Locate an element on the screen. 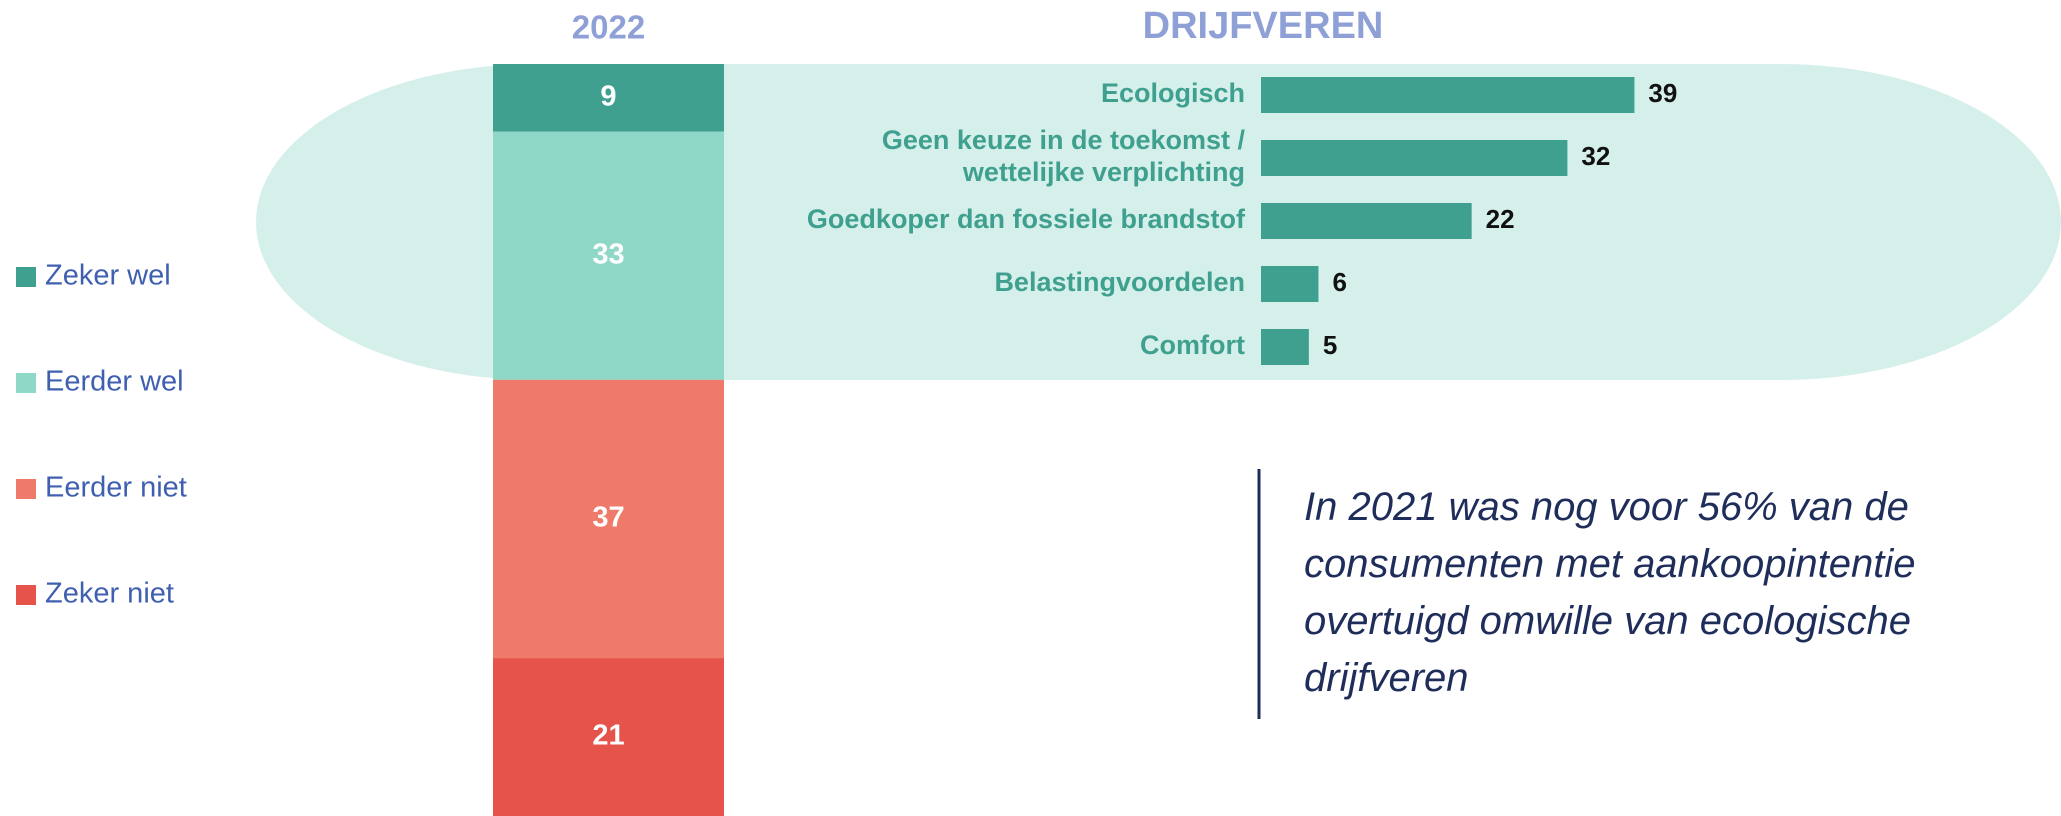  data-label: 33 is located at coordinates (608, 254).